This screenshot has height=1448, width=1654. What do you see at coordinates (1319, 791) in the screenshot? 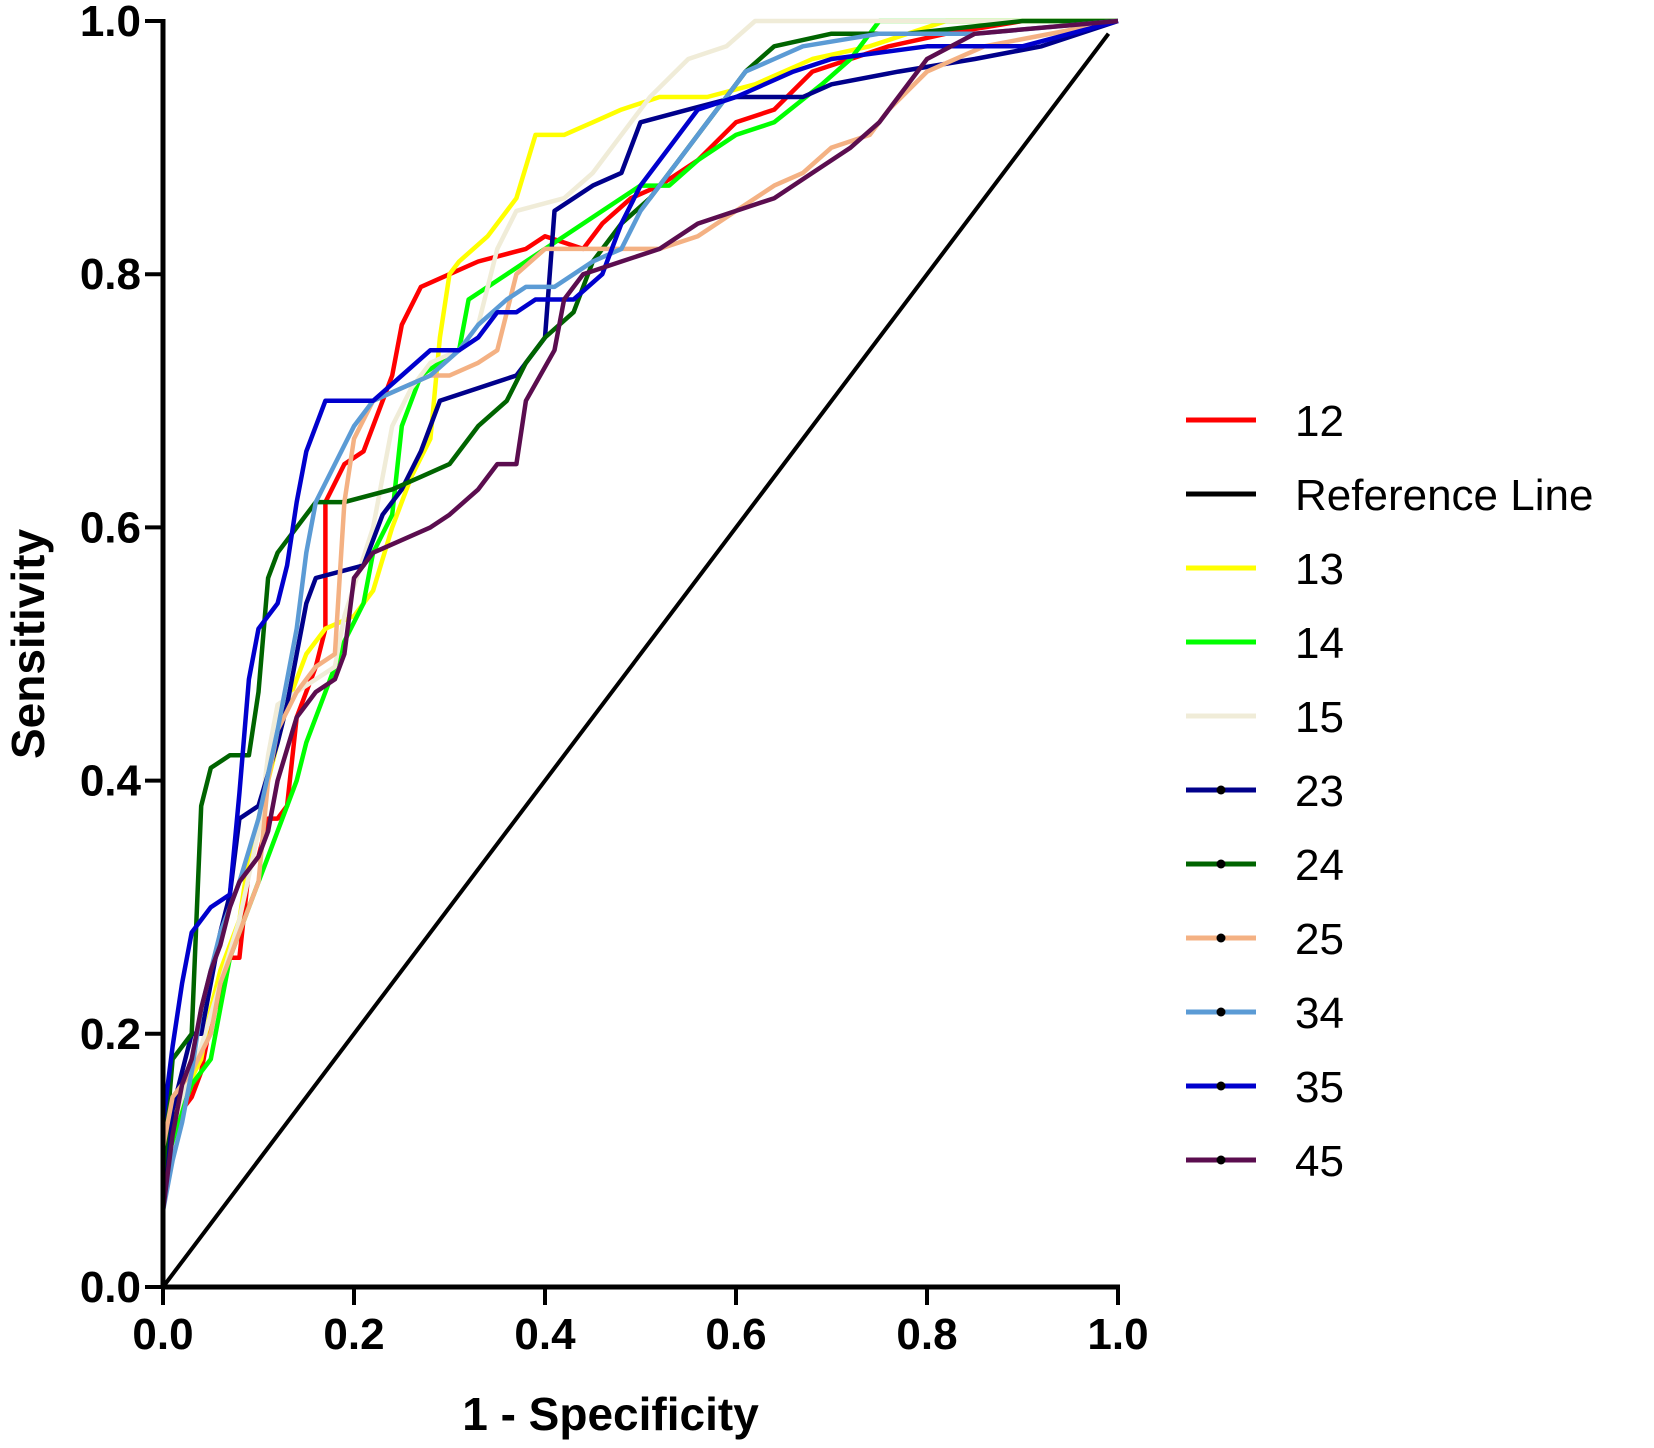
I see `legend-label: 23` at bounding box center [1319, 791].